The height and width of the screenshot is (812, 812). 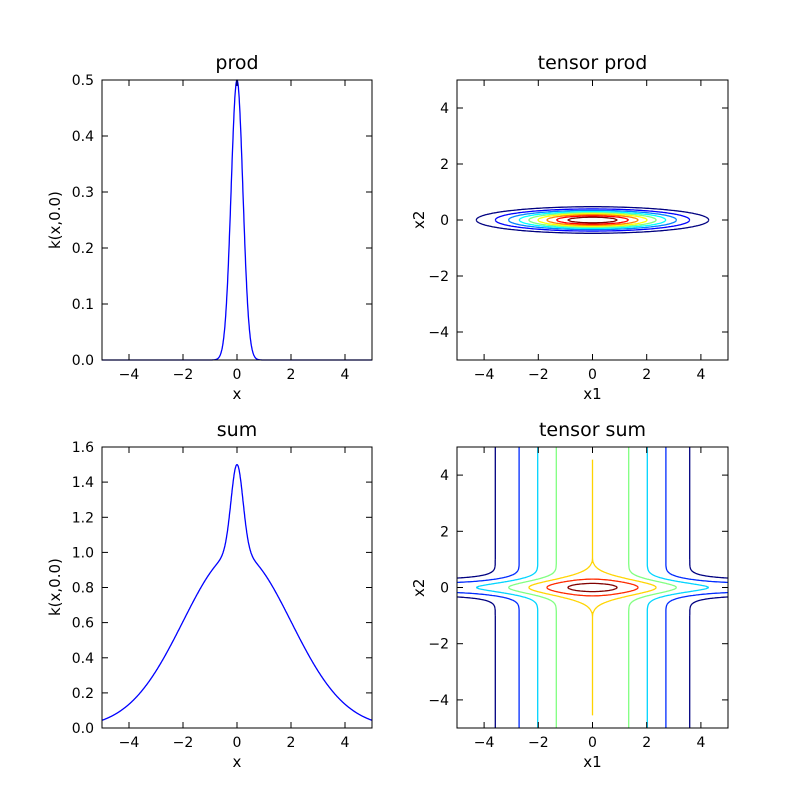 What do you see at coordinates (592, 430) in the screenshot?
I see `subplot-tensor-sum-title: tensor sum` at bounding box center [592, 430].